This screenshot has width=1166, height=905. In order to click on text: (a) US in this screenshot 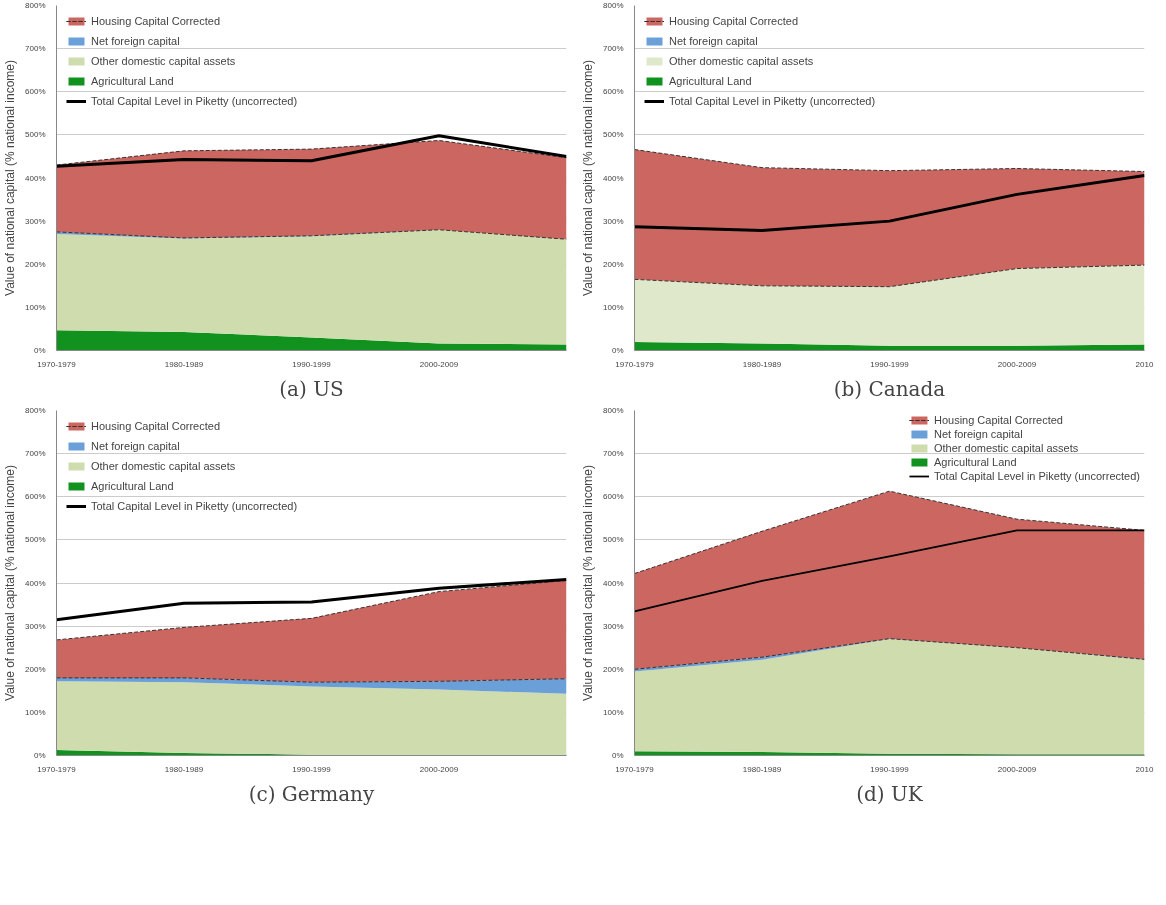, I will do `click(311, 388)`.